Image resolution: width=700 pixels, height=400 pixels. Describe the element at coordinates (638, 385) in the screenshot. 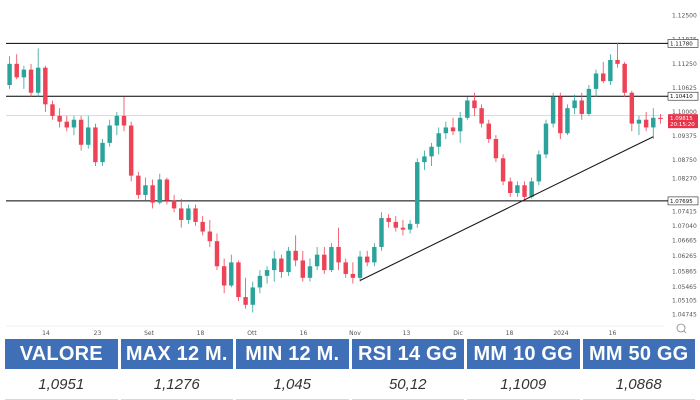

I see `stats-value-mm50: 1,0868` at that location.